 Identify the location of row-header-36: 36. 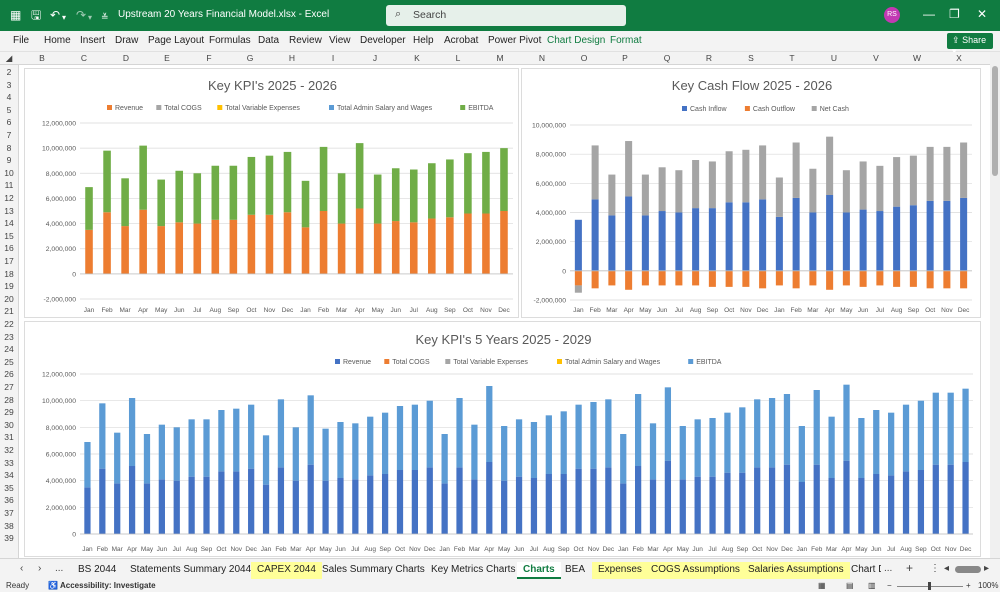
(9, 500).